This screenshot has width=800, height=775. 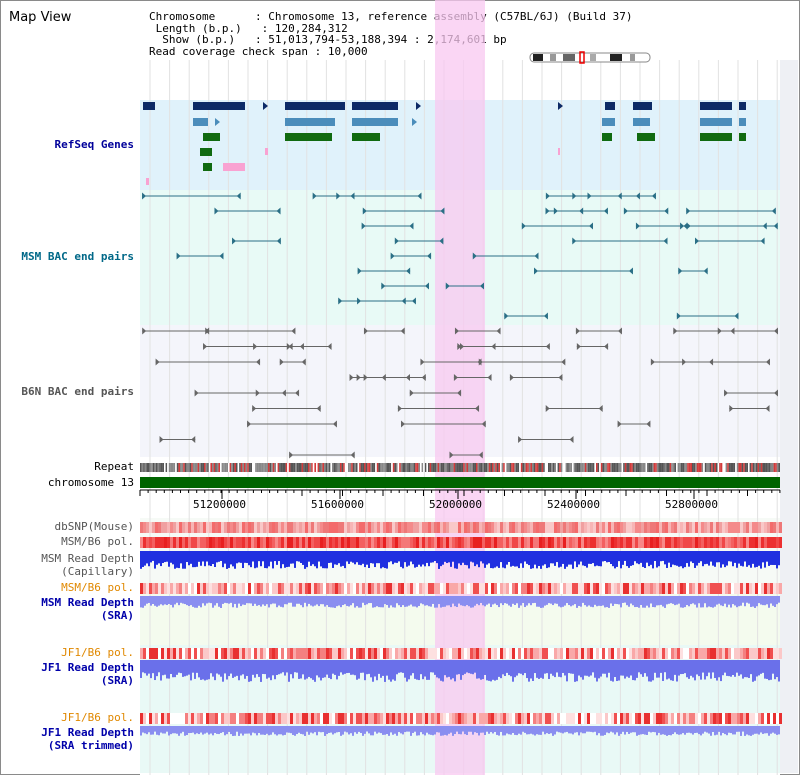 I want to click on length-key: Length (b.p.), so click(x=198, y=28).